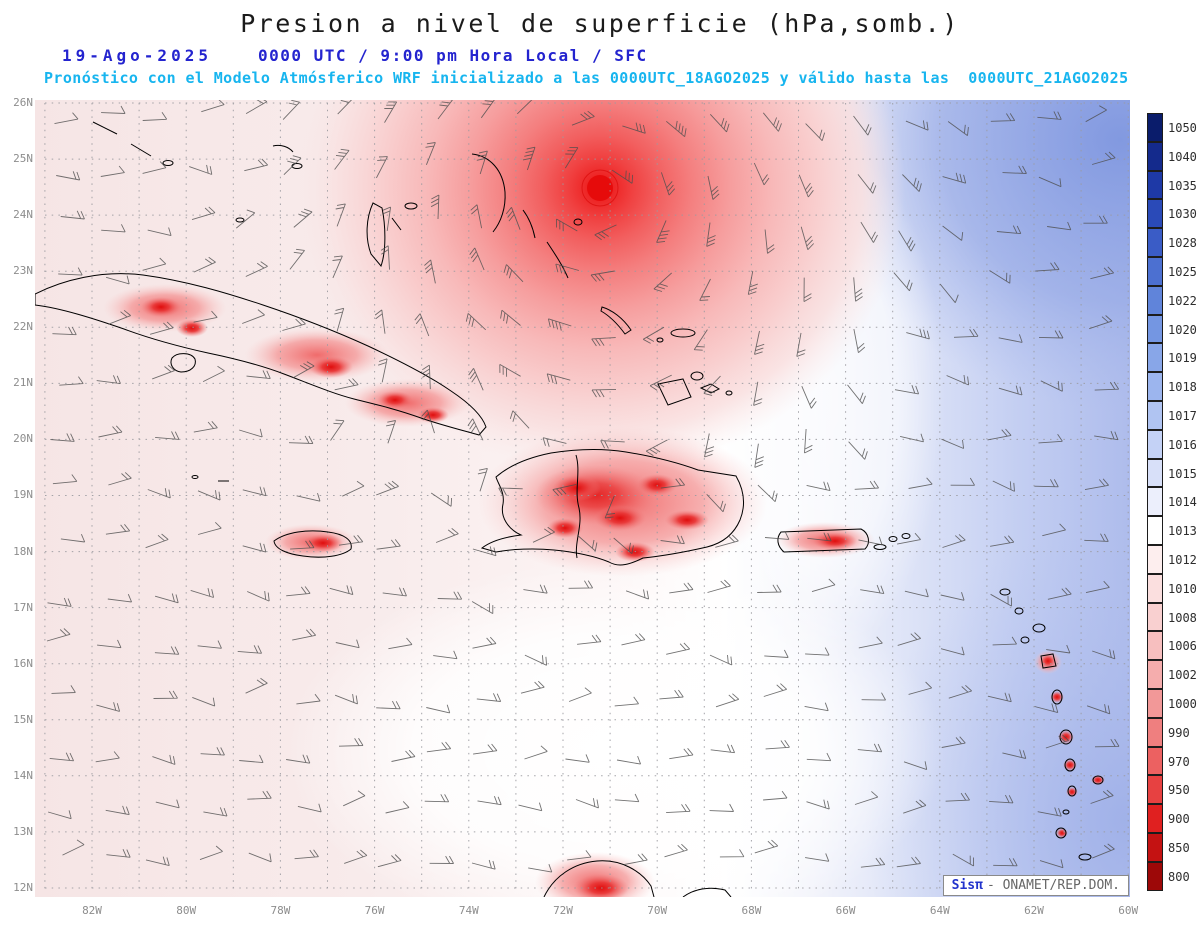  I want to click on colorbar-label: 1018, so click(1182, 387).